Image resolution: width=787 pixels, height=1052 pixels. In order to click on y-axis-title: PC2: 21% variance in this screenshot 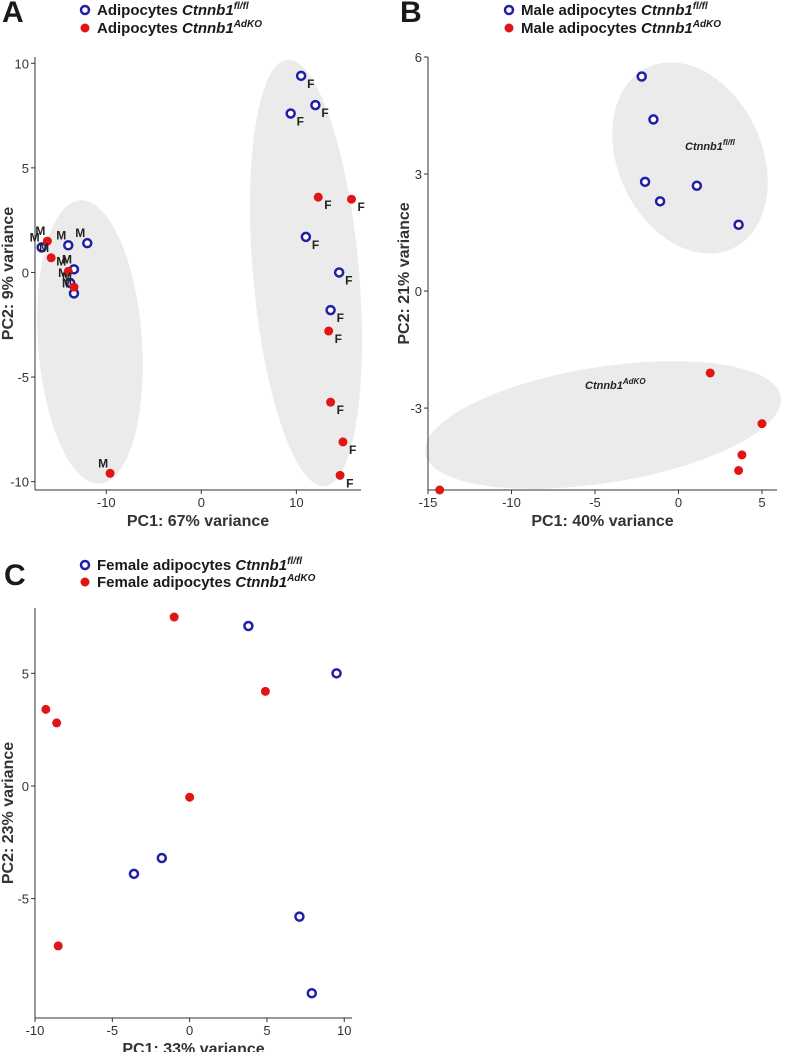, I will do `click(404, 273)`.